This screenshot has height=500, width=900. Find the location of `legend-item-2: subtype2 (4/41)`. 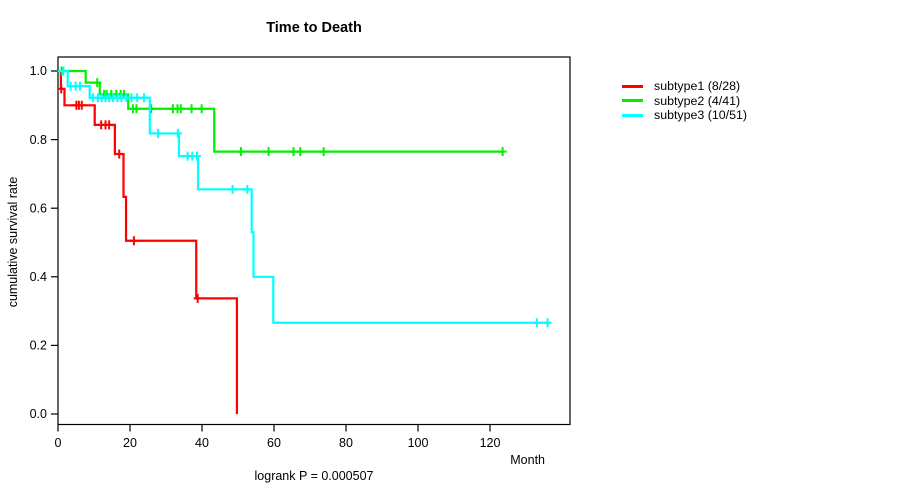

legend-item-2: subtype2 (4/41) is located at coordinates (684, 101).